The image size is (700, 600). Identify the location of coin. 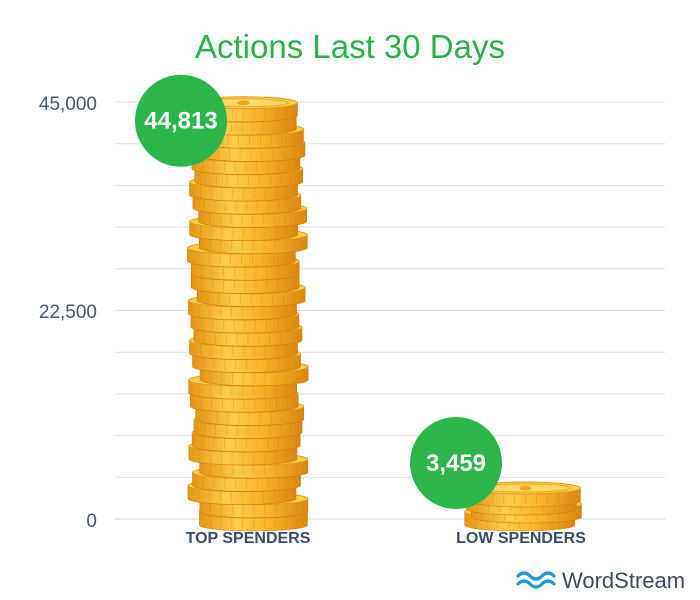
(525, 494).